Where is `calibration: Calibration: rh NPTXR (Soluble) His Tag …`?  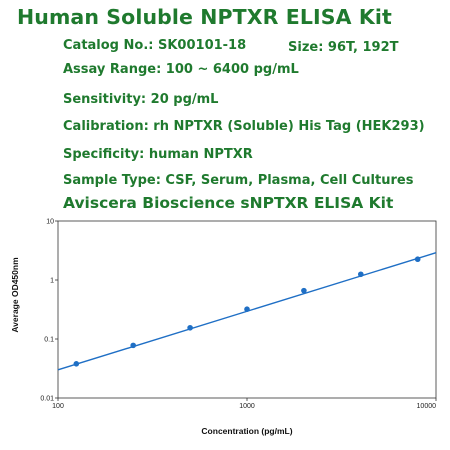 calibration: Calibration: rh NPTXR (Soluble) His Tag … is located at coordinates (244, 126).